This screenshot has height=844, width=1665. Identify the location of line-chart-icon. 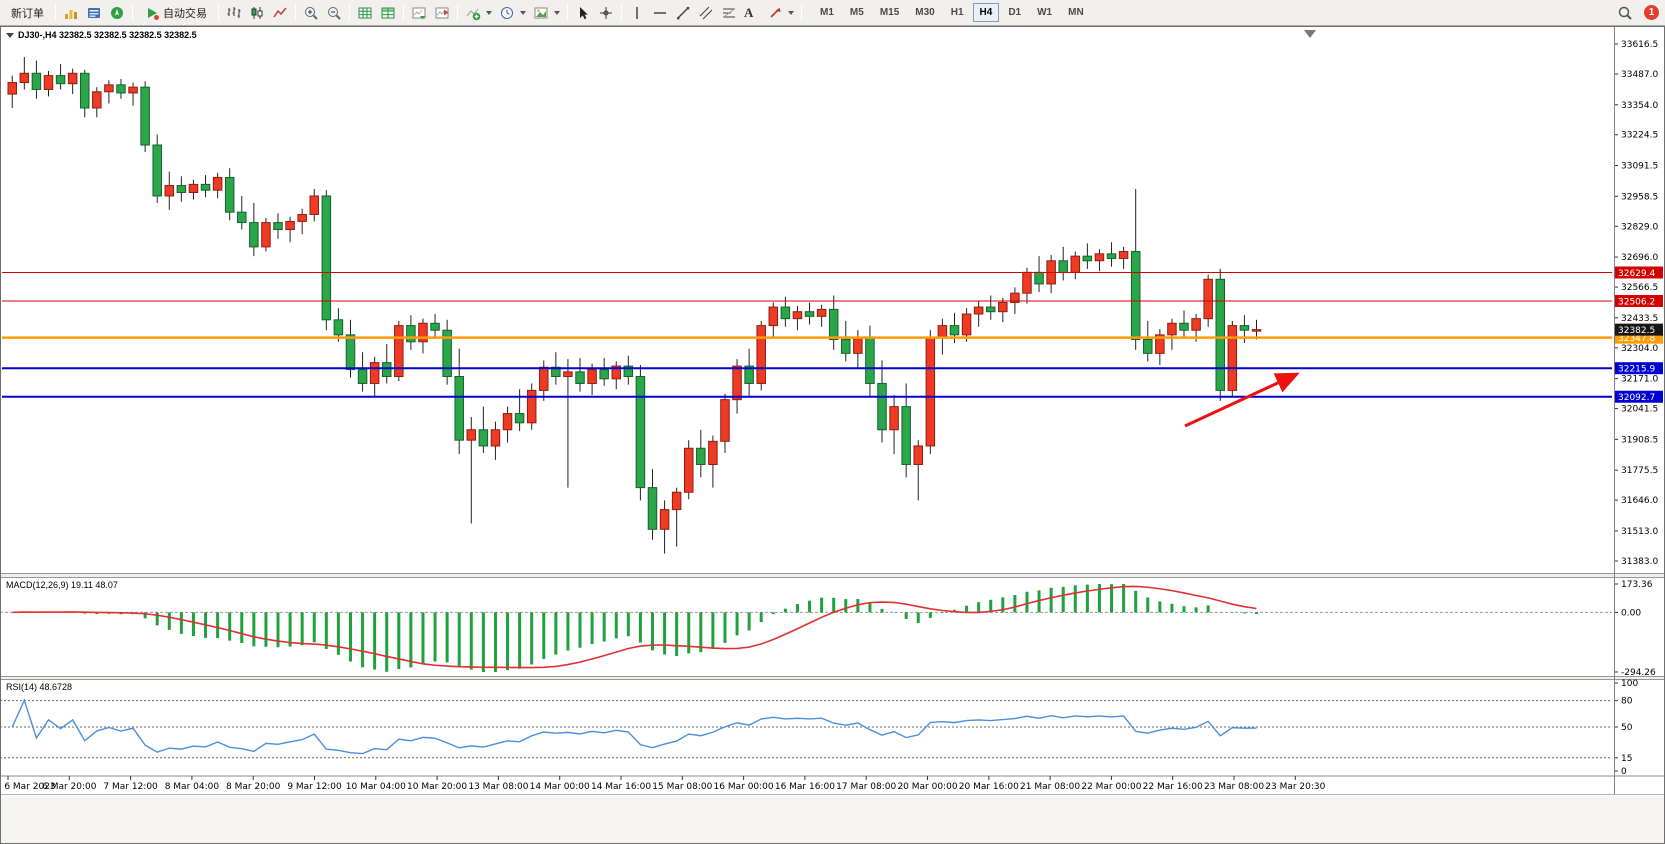
(280, 12).